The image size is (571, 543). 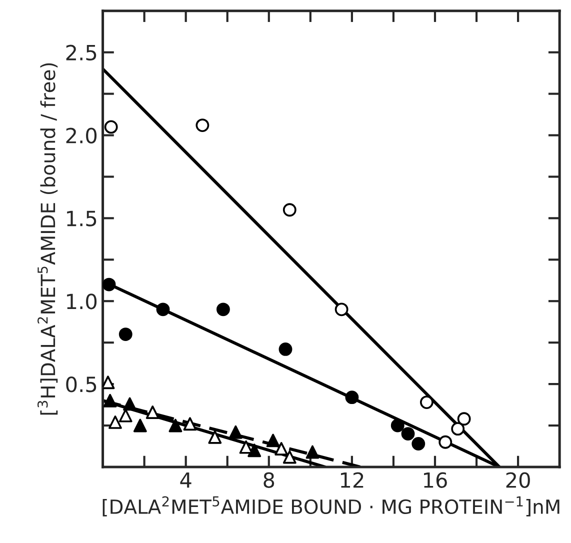 What do you see at coordinates (186, 480) in the screenshot?
I see `x-tick-label: 4` at bounding box center [186, 480].